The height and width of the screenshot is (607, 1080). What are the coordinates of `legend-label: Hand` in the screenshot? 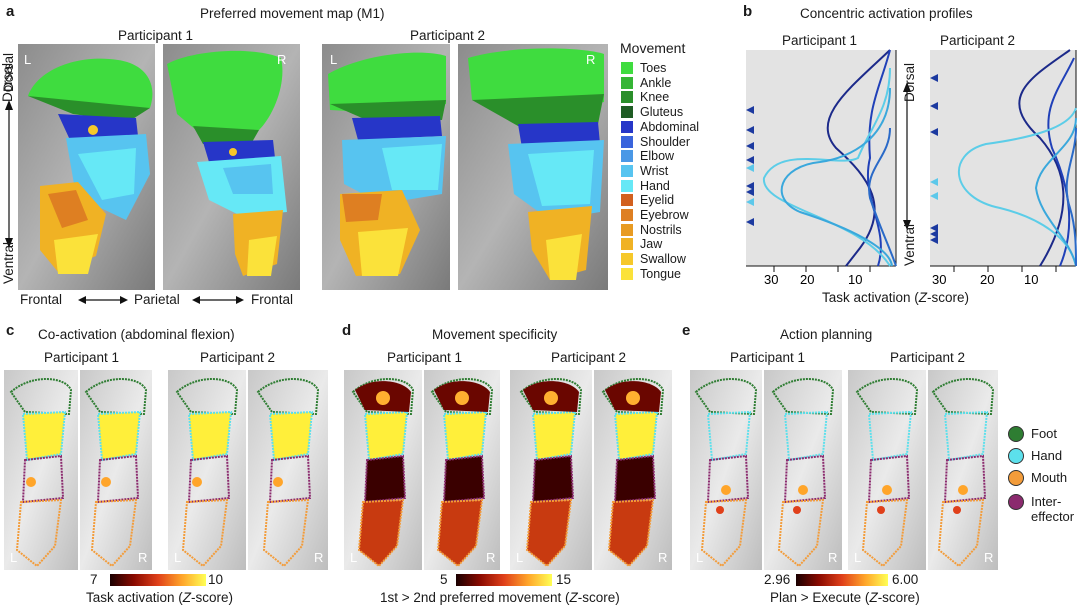 It's located at (655, 185).